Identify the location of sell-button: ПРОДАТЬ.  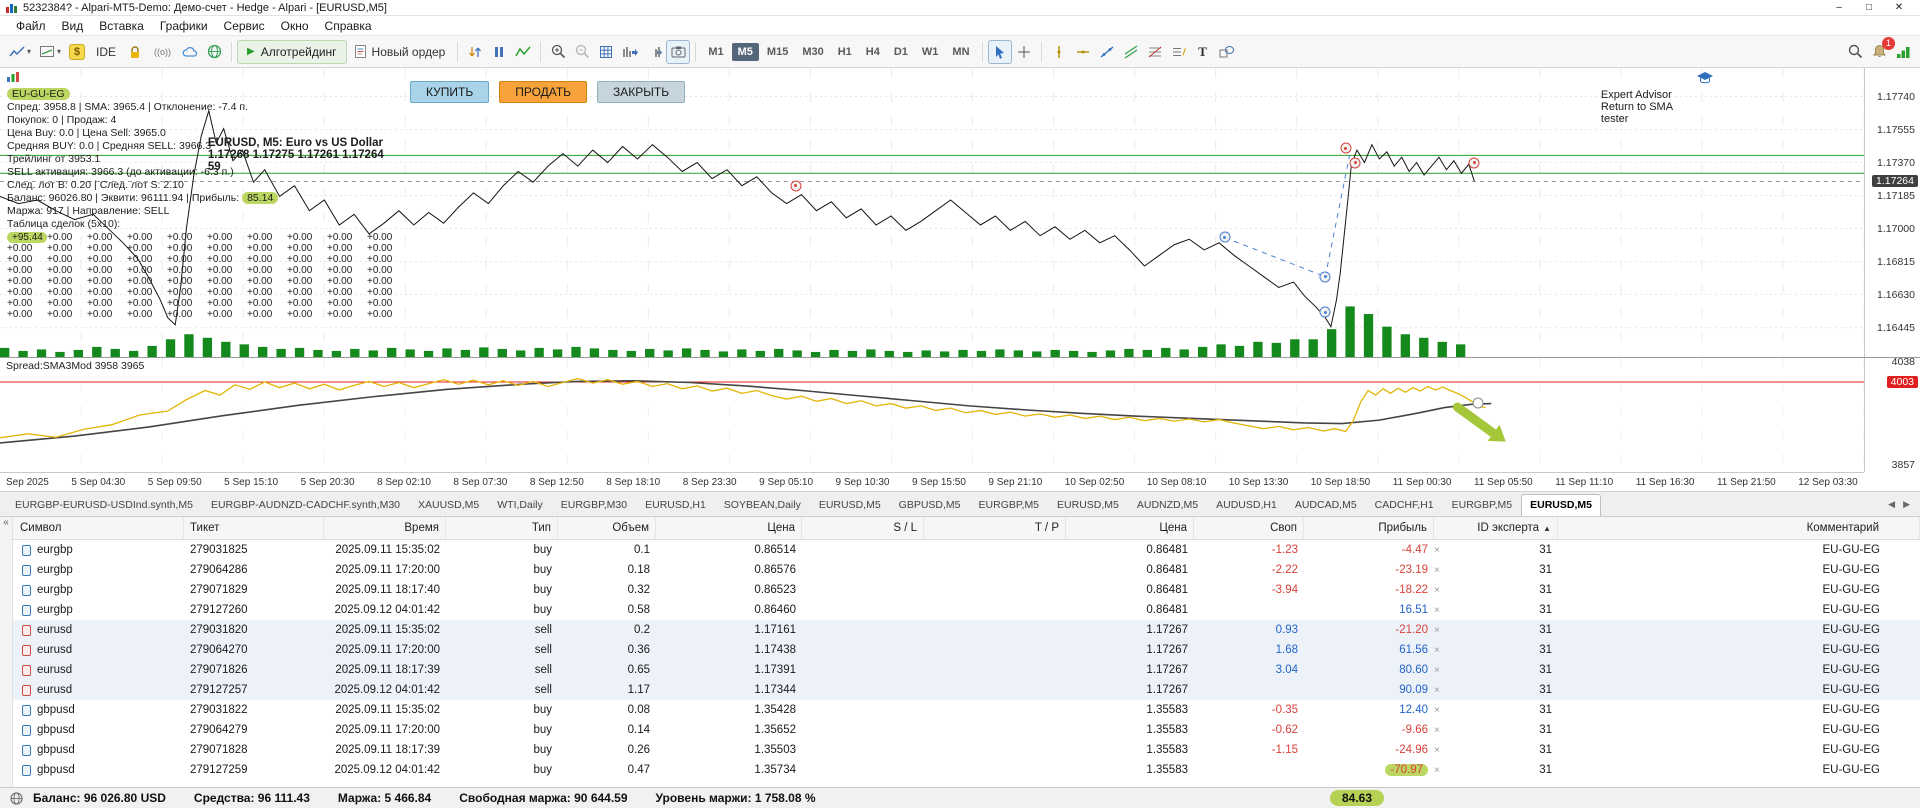
(543, 92).